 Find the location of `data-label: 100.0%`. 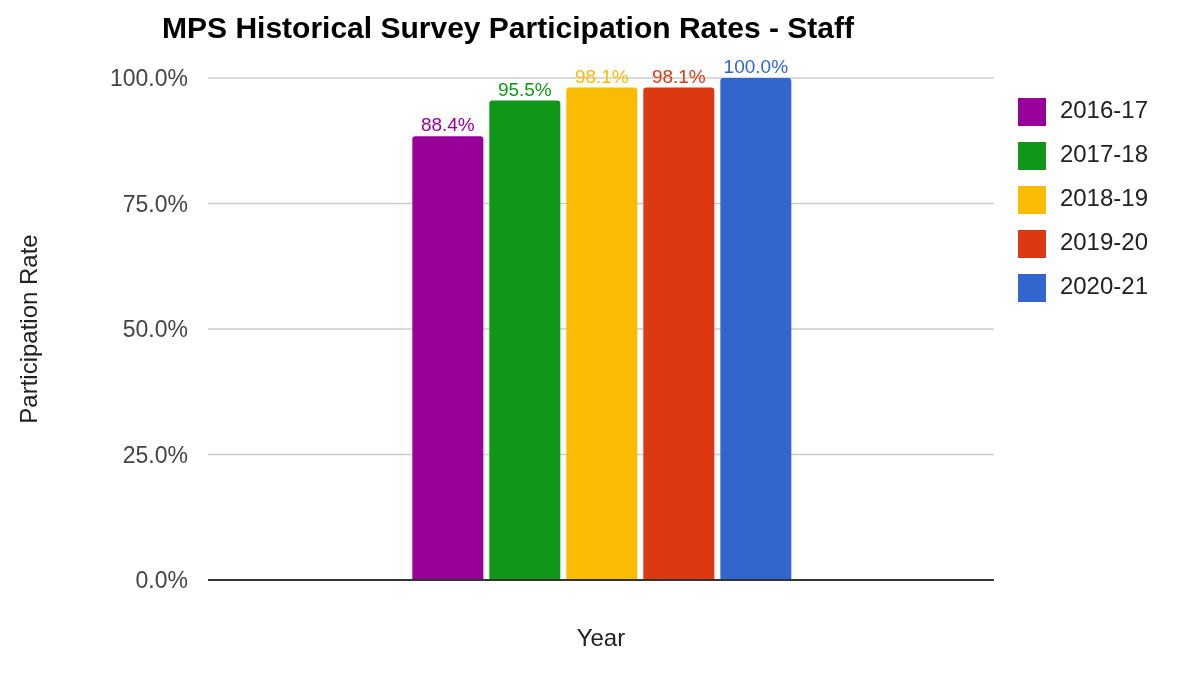

data-label: 100.0% is located at coordinates (756, 66).